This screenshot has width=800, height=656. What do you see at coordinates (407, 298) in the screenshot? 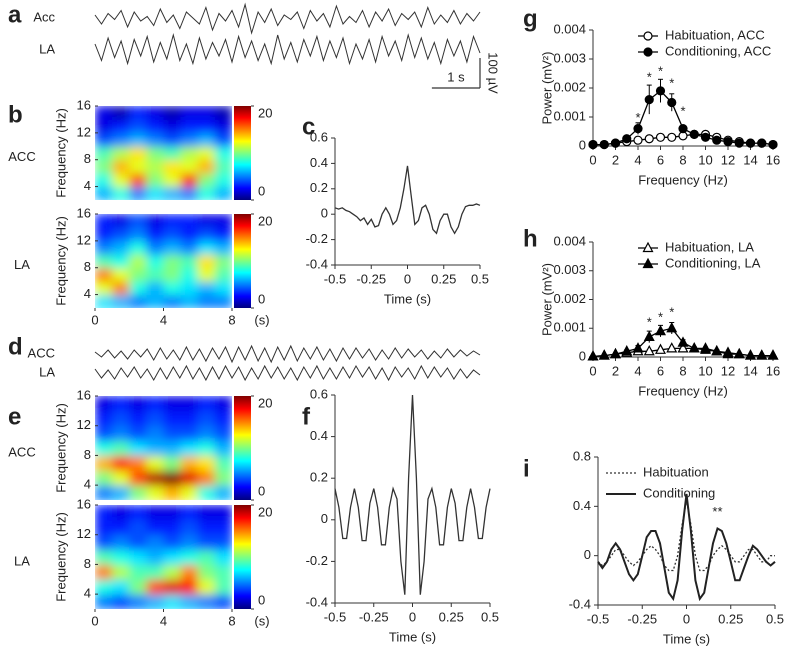
I see `x-axis-label: Time (s)` at bounding box center [407, 298].